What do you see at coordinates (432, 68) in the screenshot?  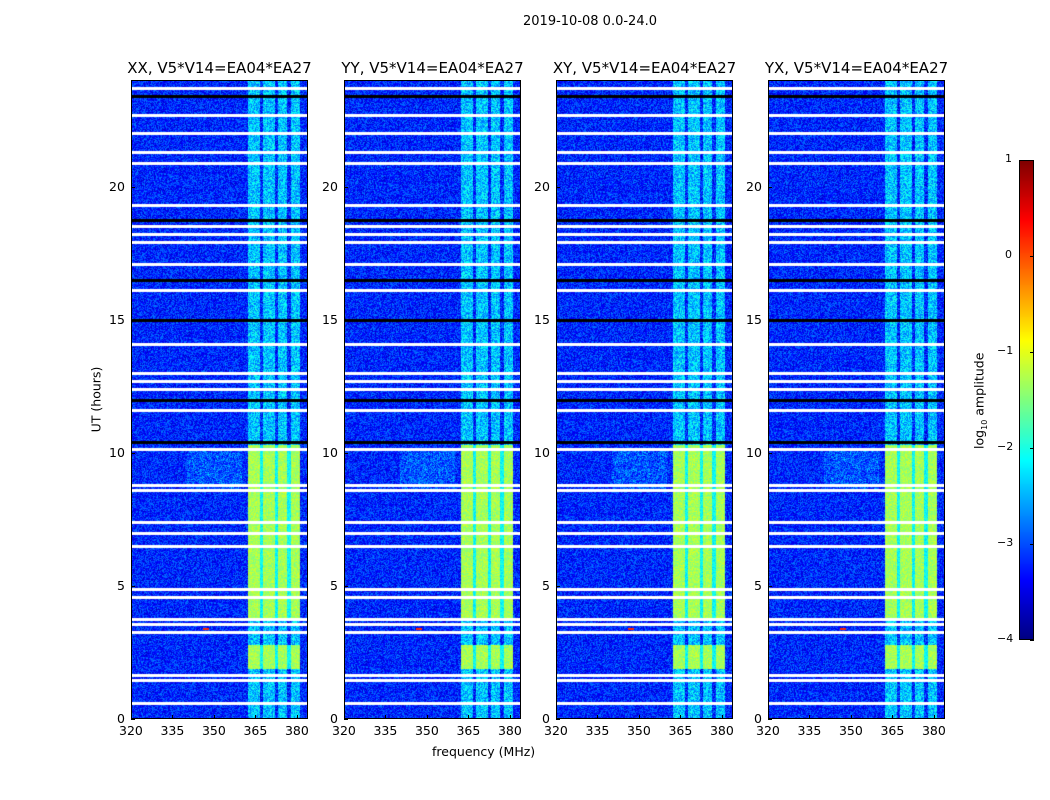 I see `panel-title: YY, V5*V14=EA04*EA27` at bounding box center [432, 68].